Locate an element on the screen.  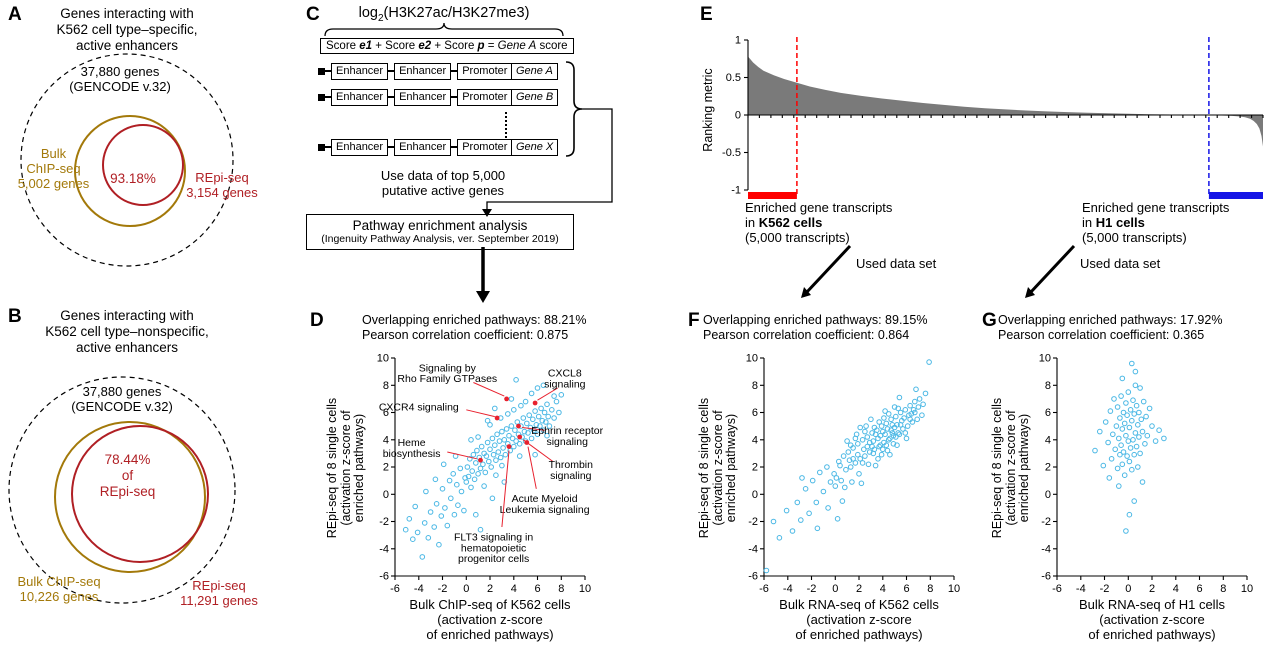
panel-b-bulk-label: Bulk ChIP-seq 10,226 genes is located at coordinates (59, 589).